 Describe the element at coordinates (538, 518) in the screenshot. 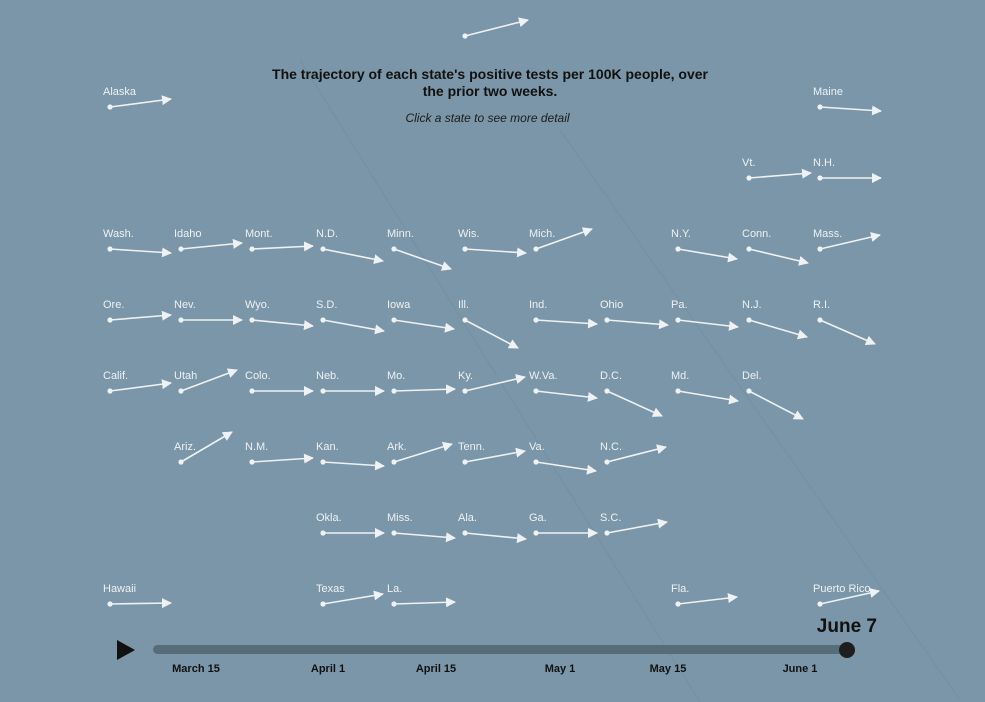

I see `state-label: Ga.` at that location.